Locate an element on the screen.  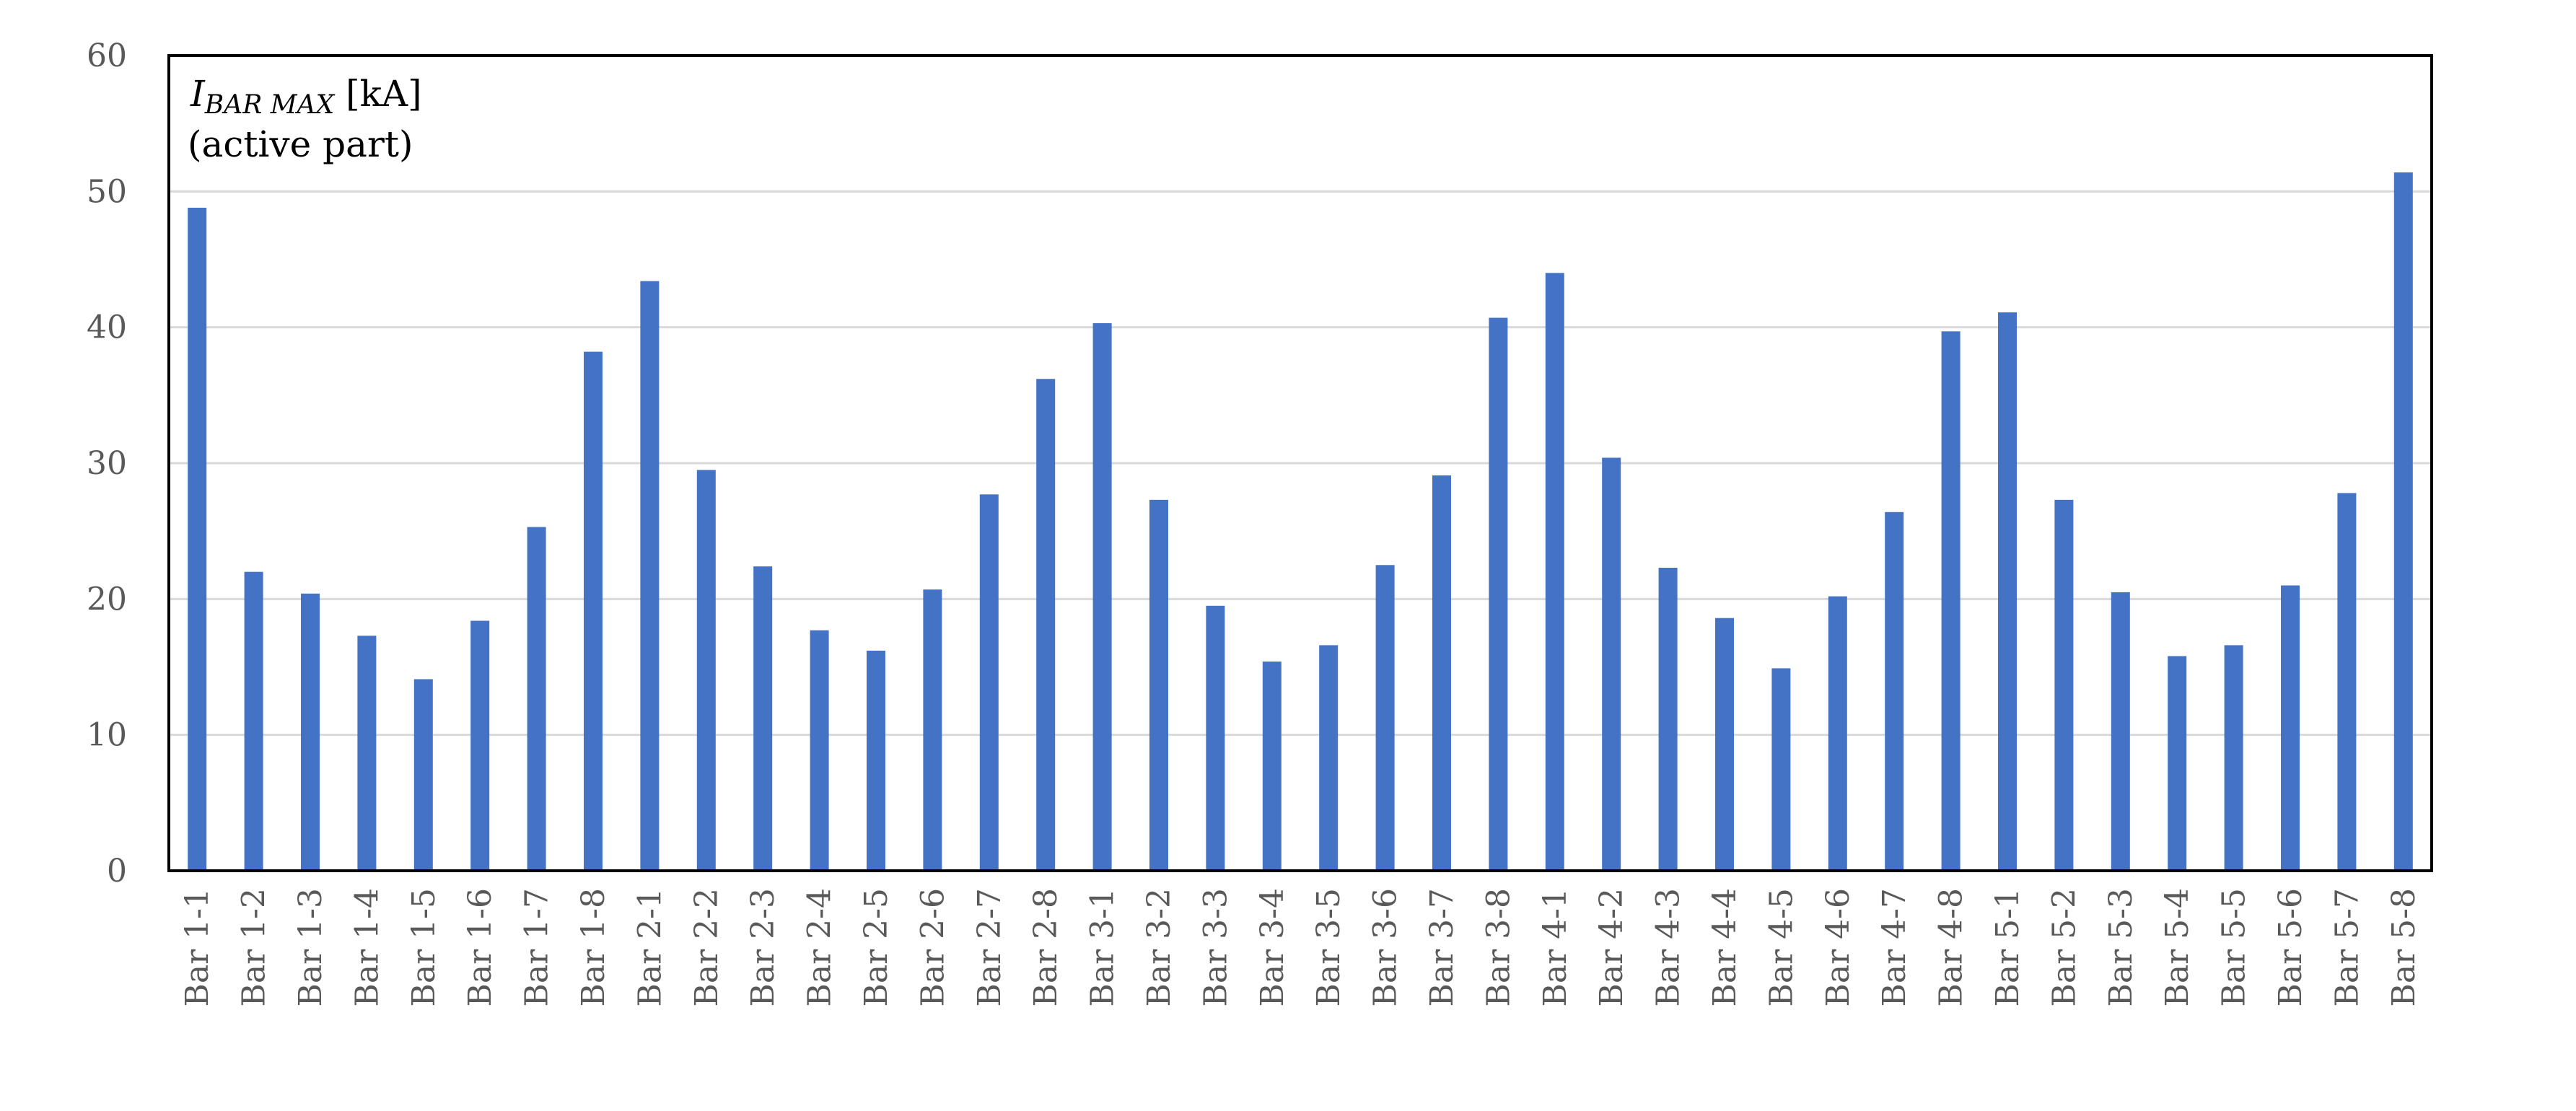
x-tick-label: Bar 2-4 is located at coordinates (820, 947).